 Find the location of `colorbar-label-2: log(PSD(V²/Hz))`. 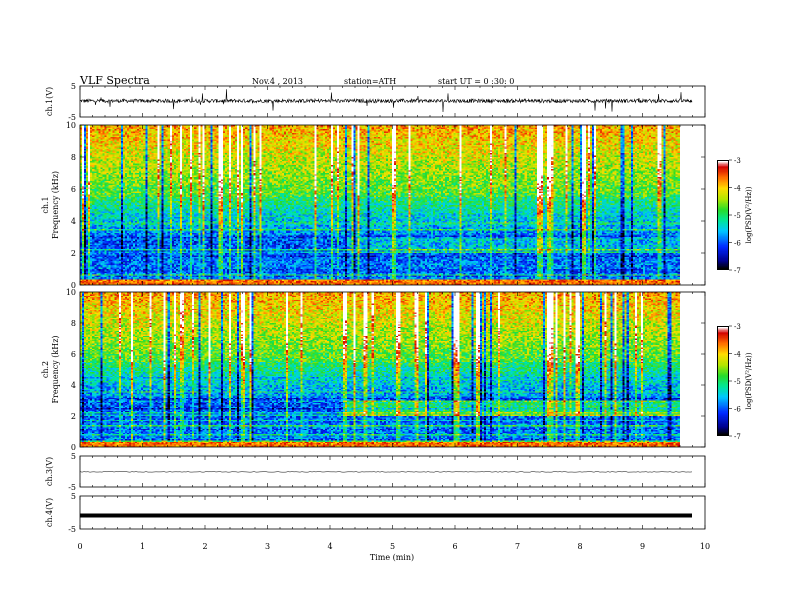

colorbar-label-2: log(PSD(V²/Hz)) is located at coordinates (749, 380).